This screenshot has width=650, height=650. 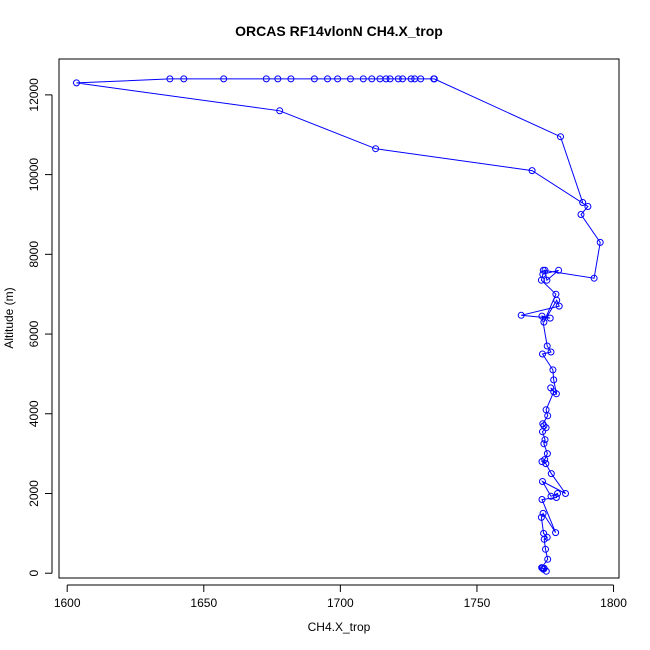 I want to click on x-tick-label: 1650, so click(x=203, y=603).